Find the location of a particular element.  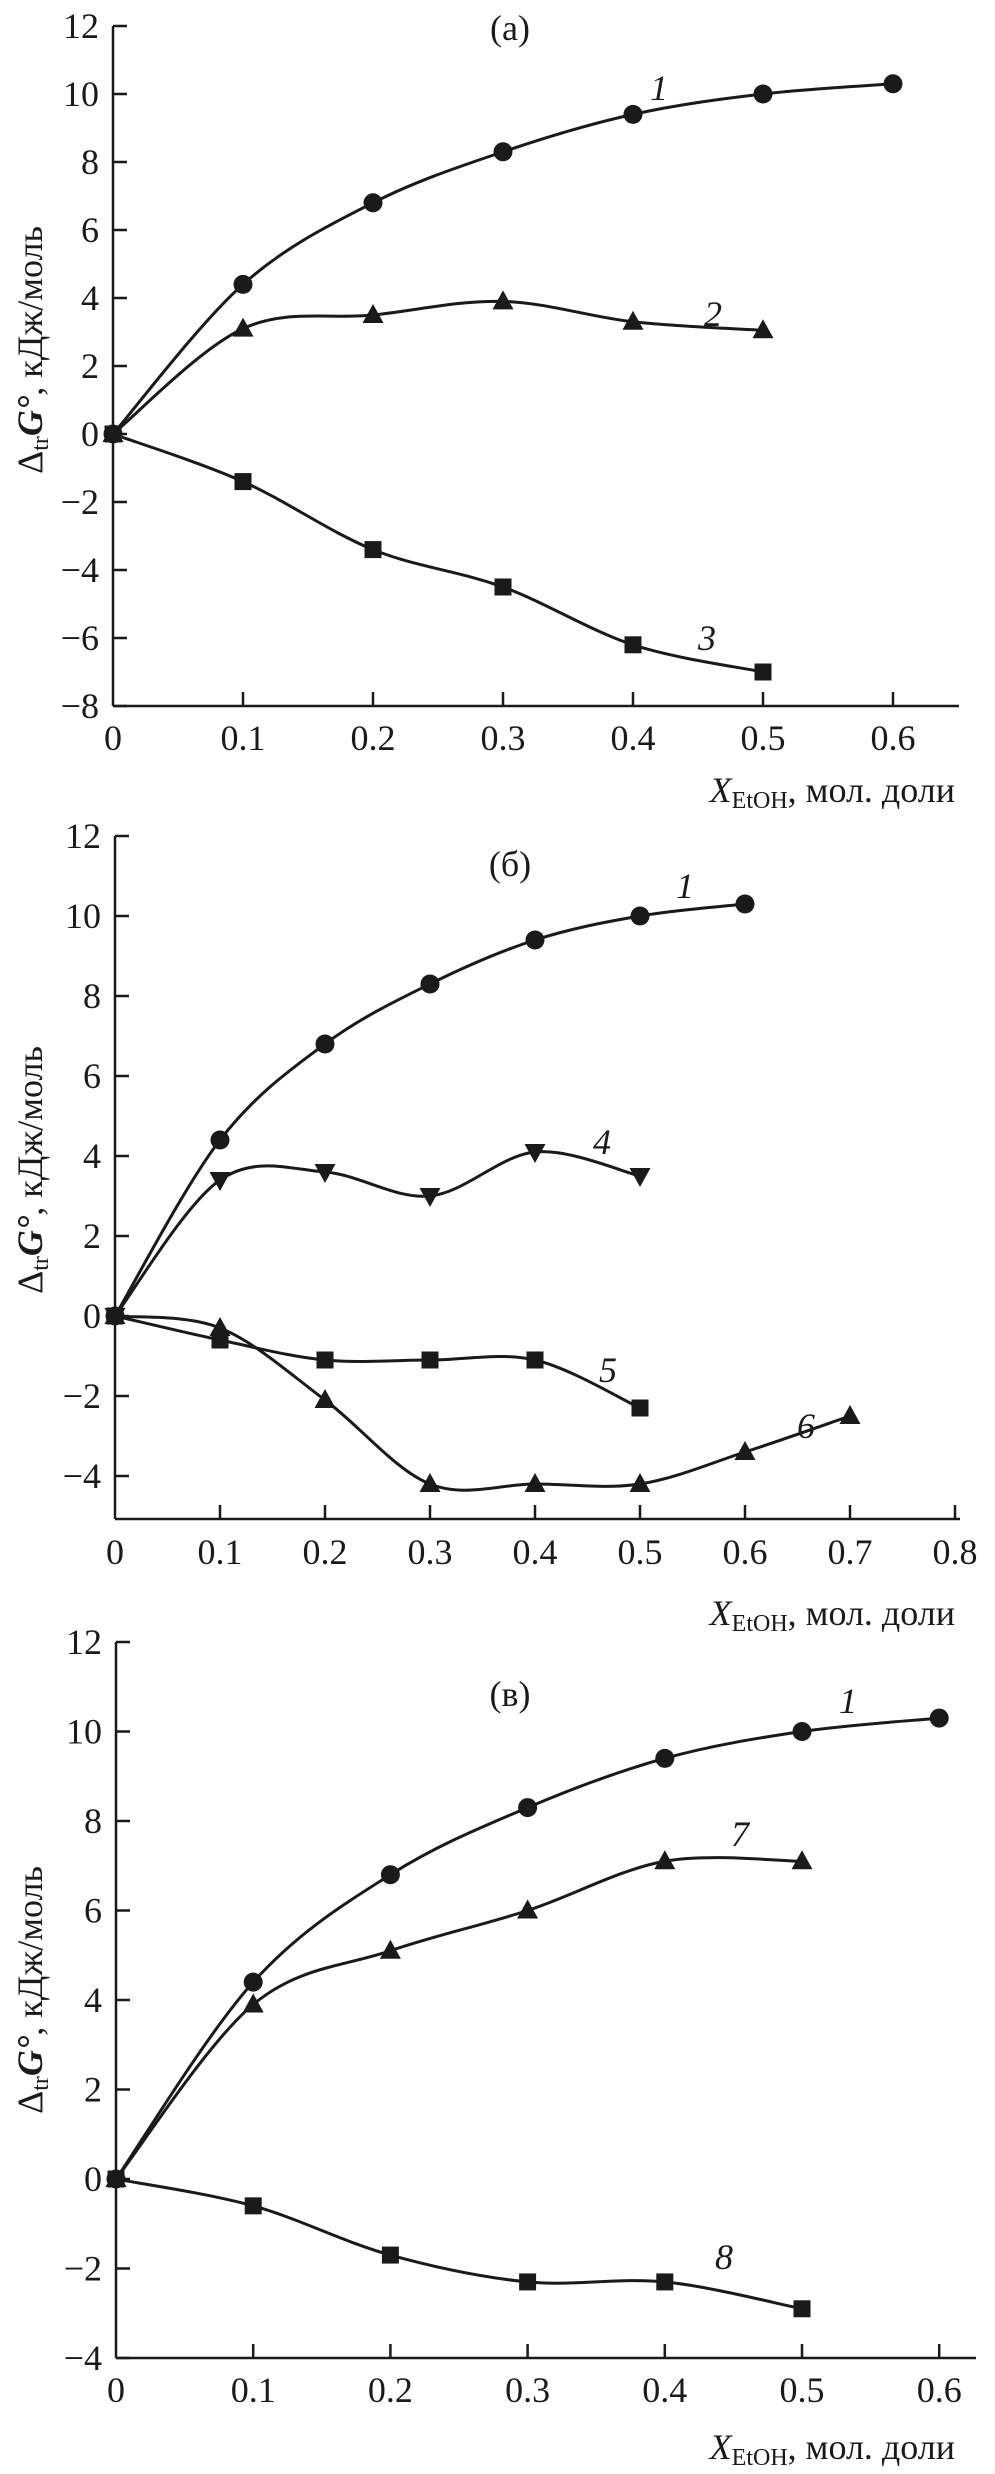

series-label: 7 is located at coordinates (741, 1834).